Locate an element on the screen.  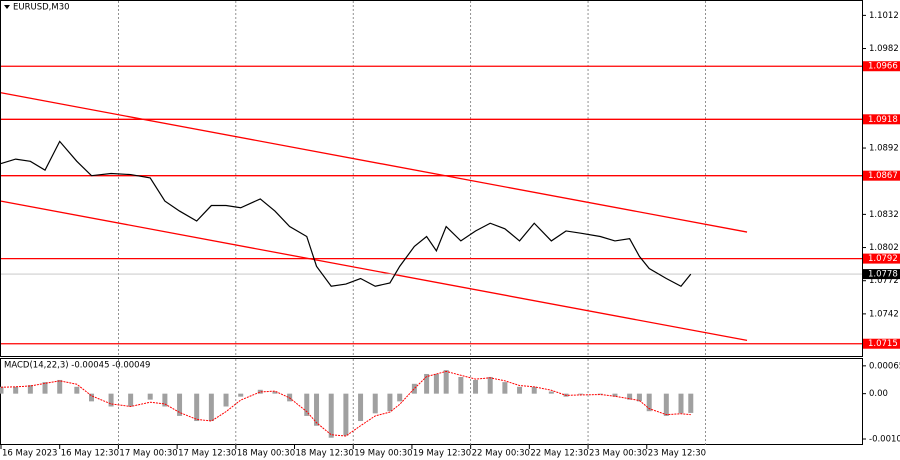
menu-triangle is located at coordinates (7, 7).